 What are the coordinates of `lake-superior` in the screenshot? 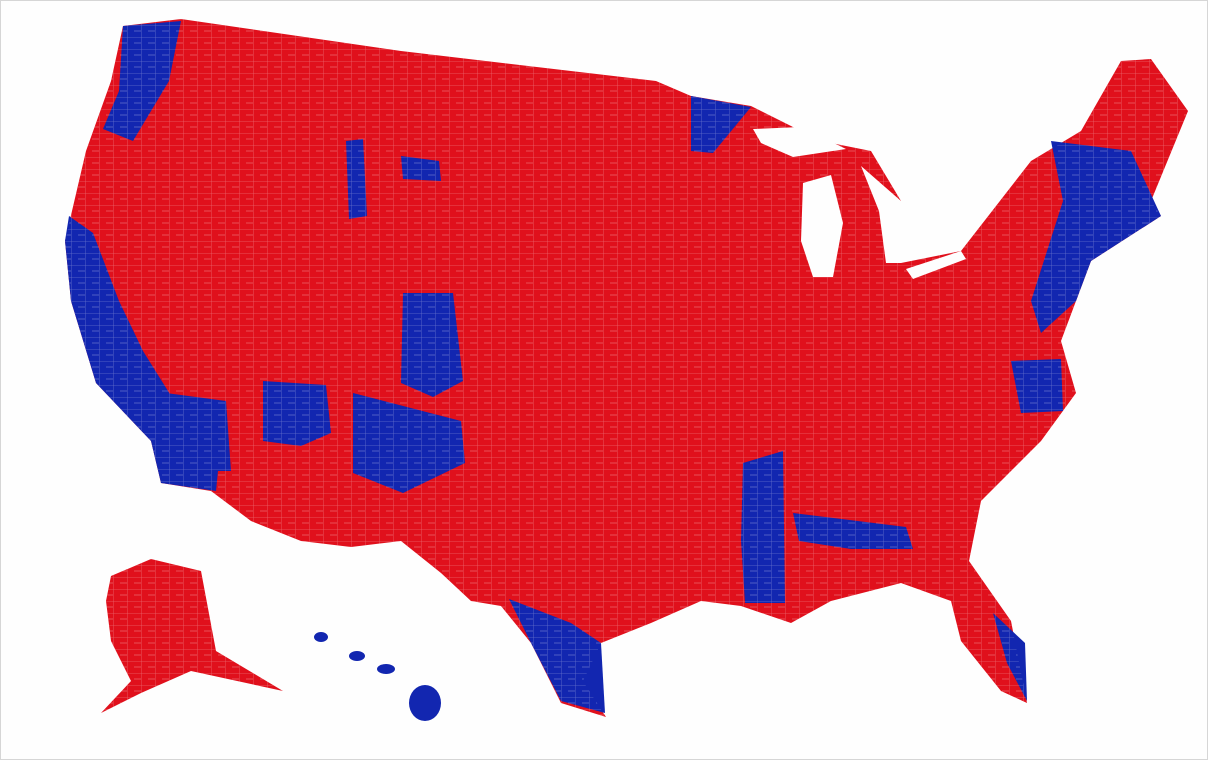 It's located at (799, 142).